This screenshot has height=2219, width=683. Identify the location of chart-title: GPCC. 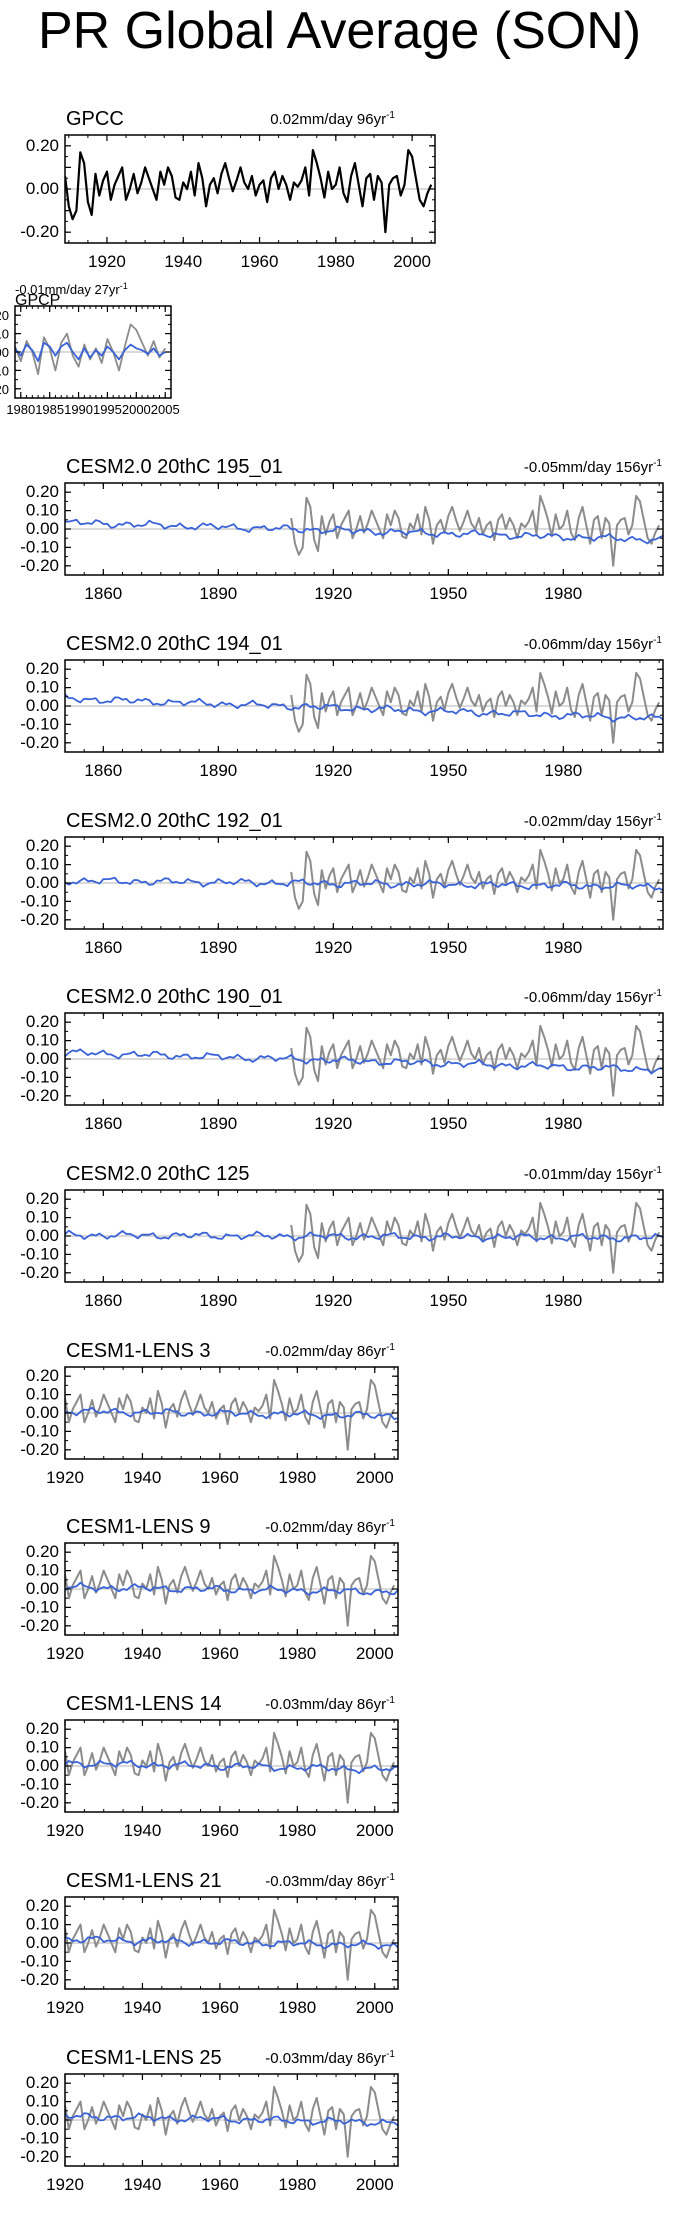
(95, 119).